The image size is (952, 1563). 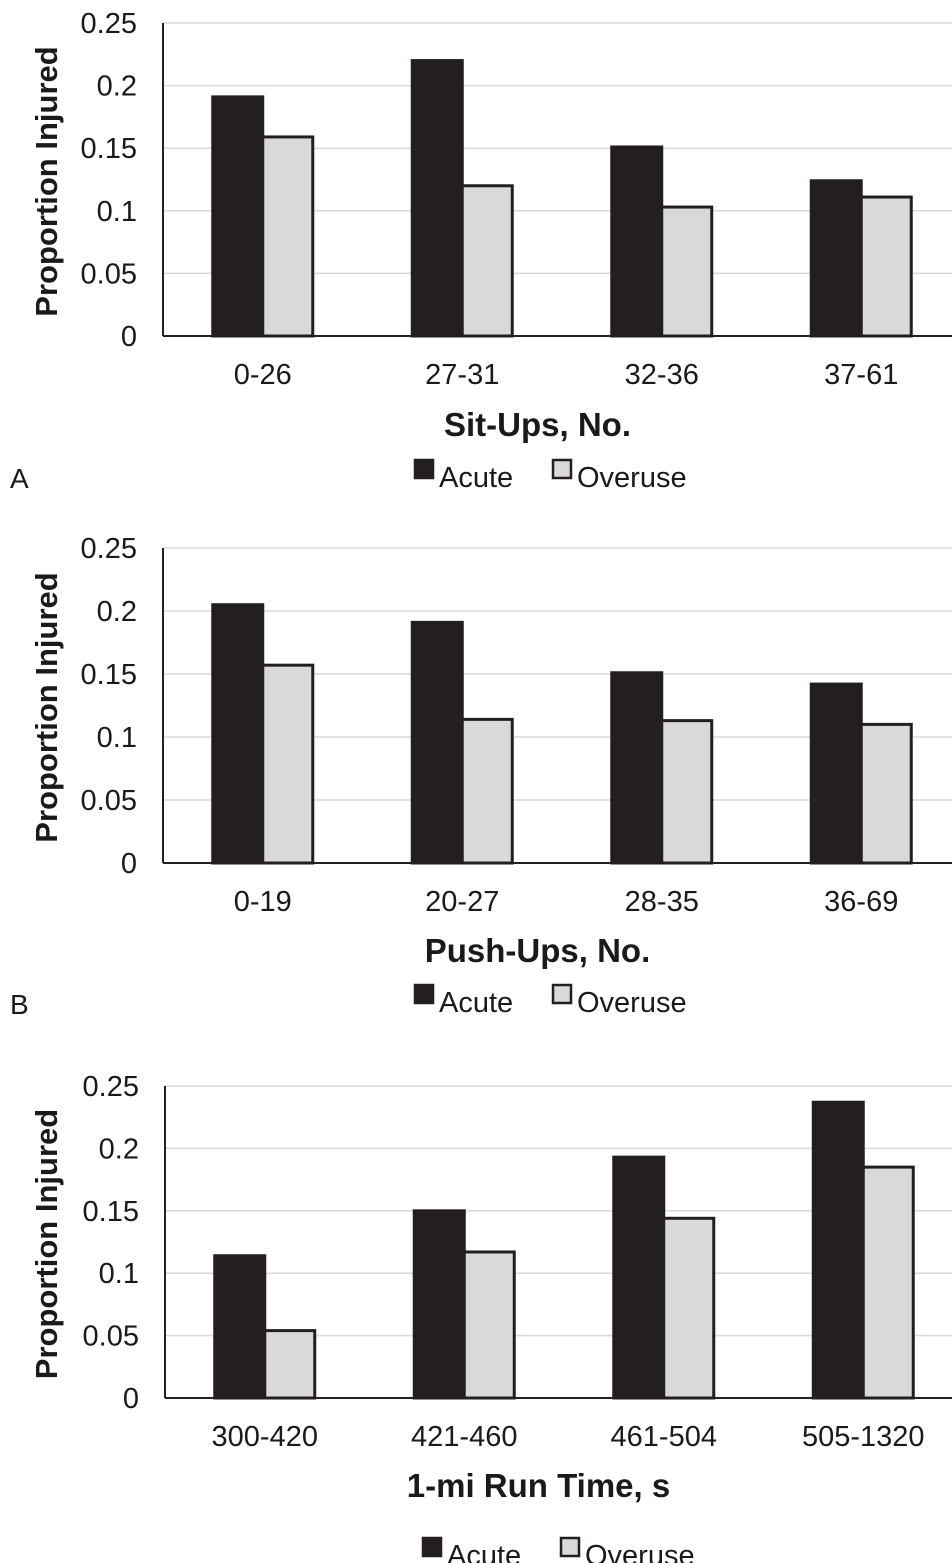 I want to click on x-tick-label: 0-26, so click(x=263, y=375).